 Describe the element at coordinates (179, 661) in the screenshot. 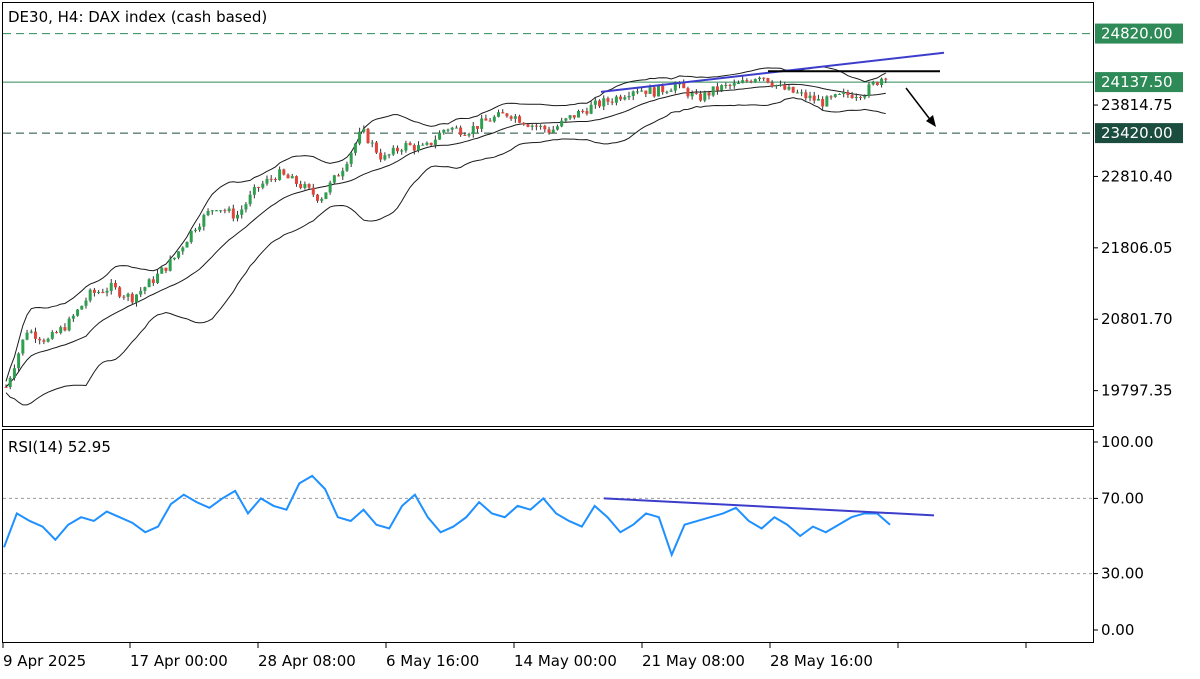

I see `x-tick-label: 17 Apr 00:00` at that location.